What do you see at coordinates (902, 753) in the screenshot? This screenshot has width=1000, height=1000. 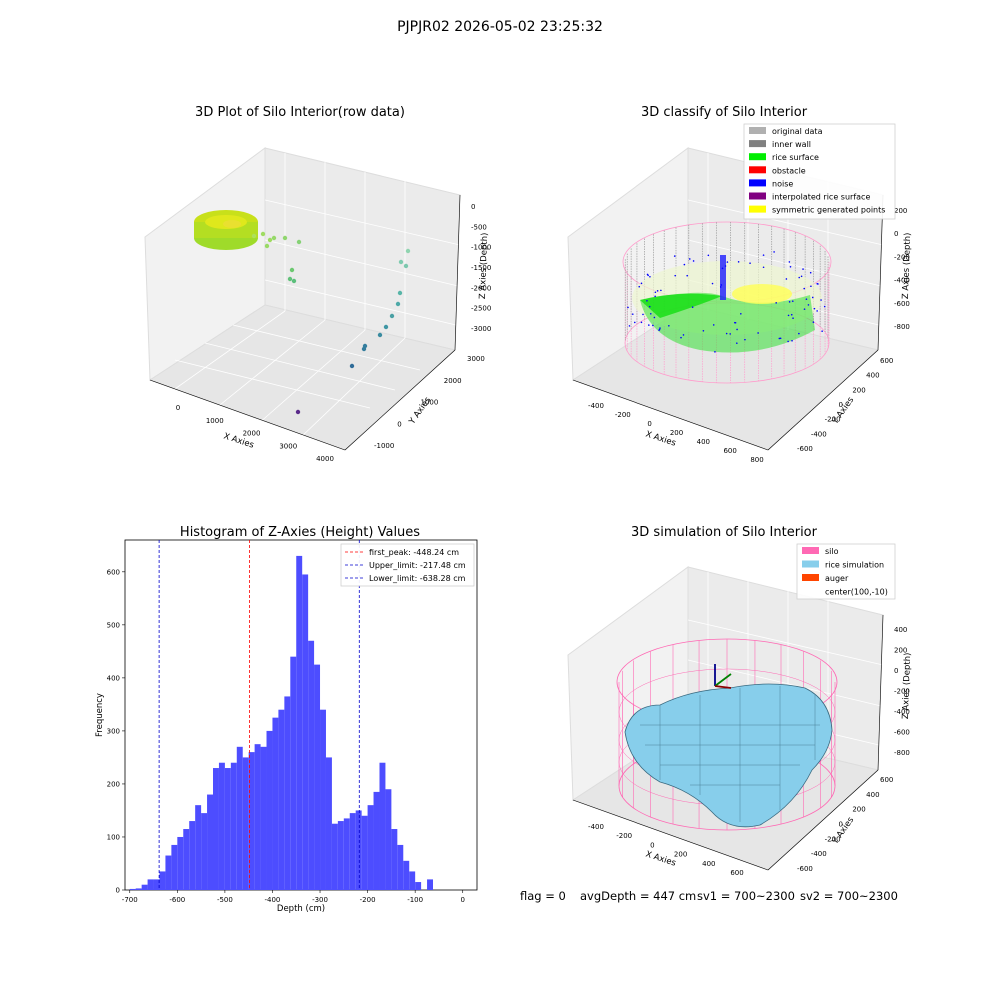 I see `simulation-z-tick-label: -800` at bounding box center [902, 753].